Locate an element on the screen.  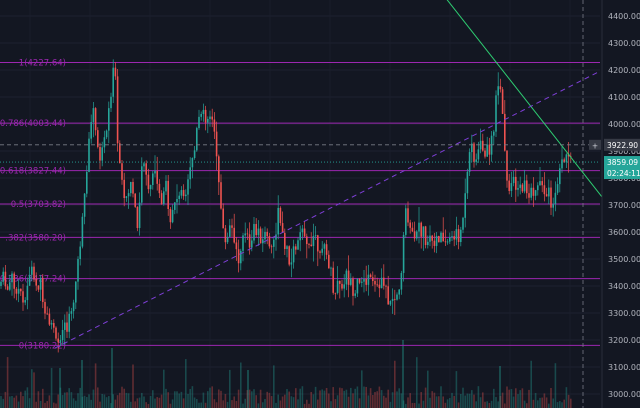
plus-icon: + is located at coordinates (595, 145).